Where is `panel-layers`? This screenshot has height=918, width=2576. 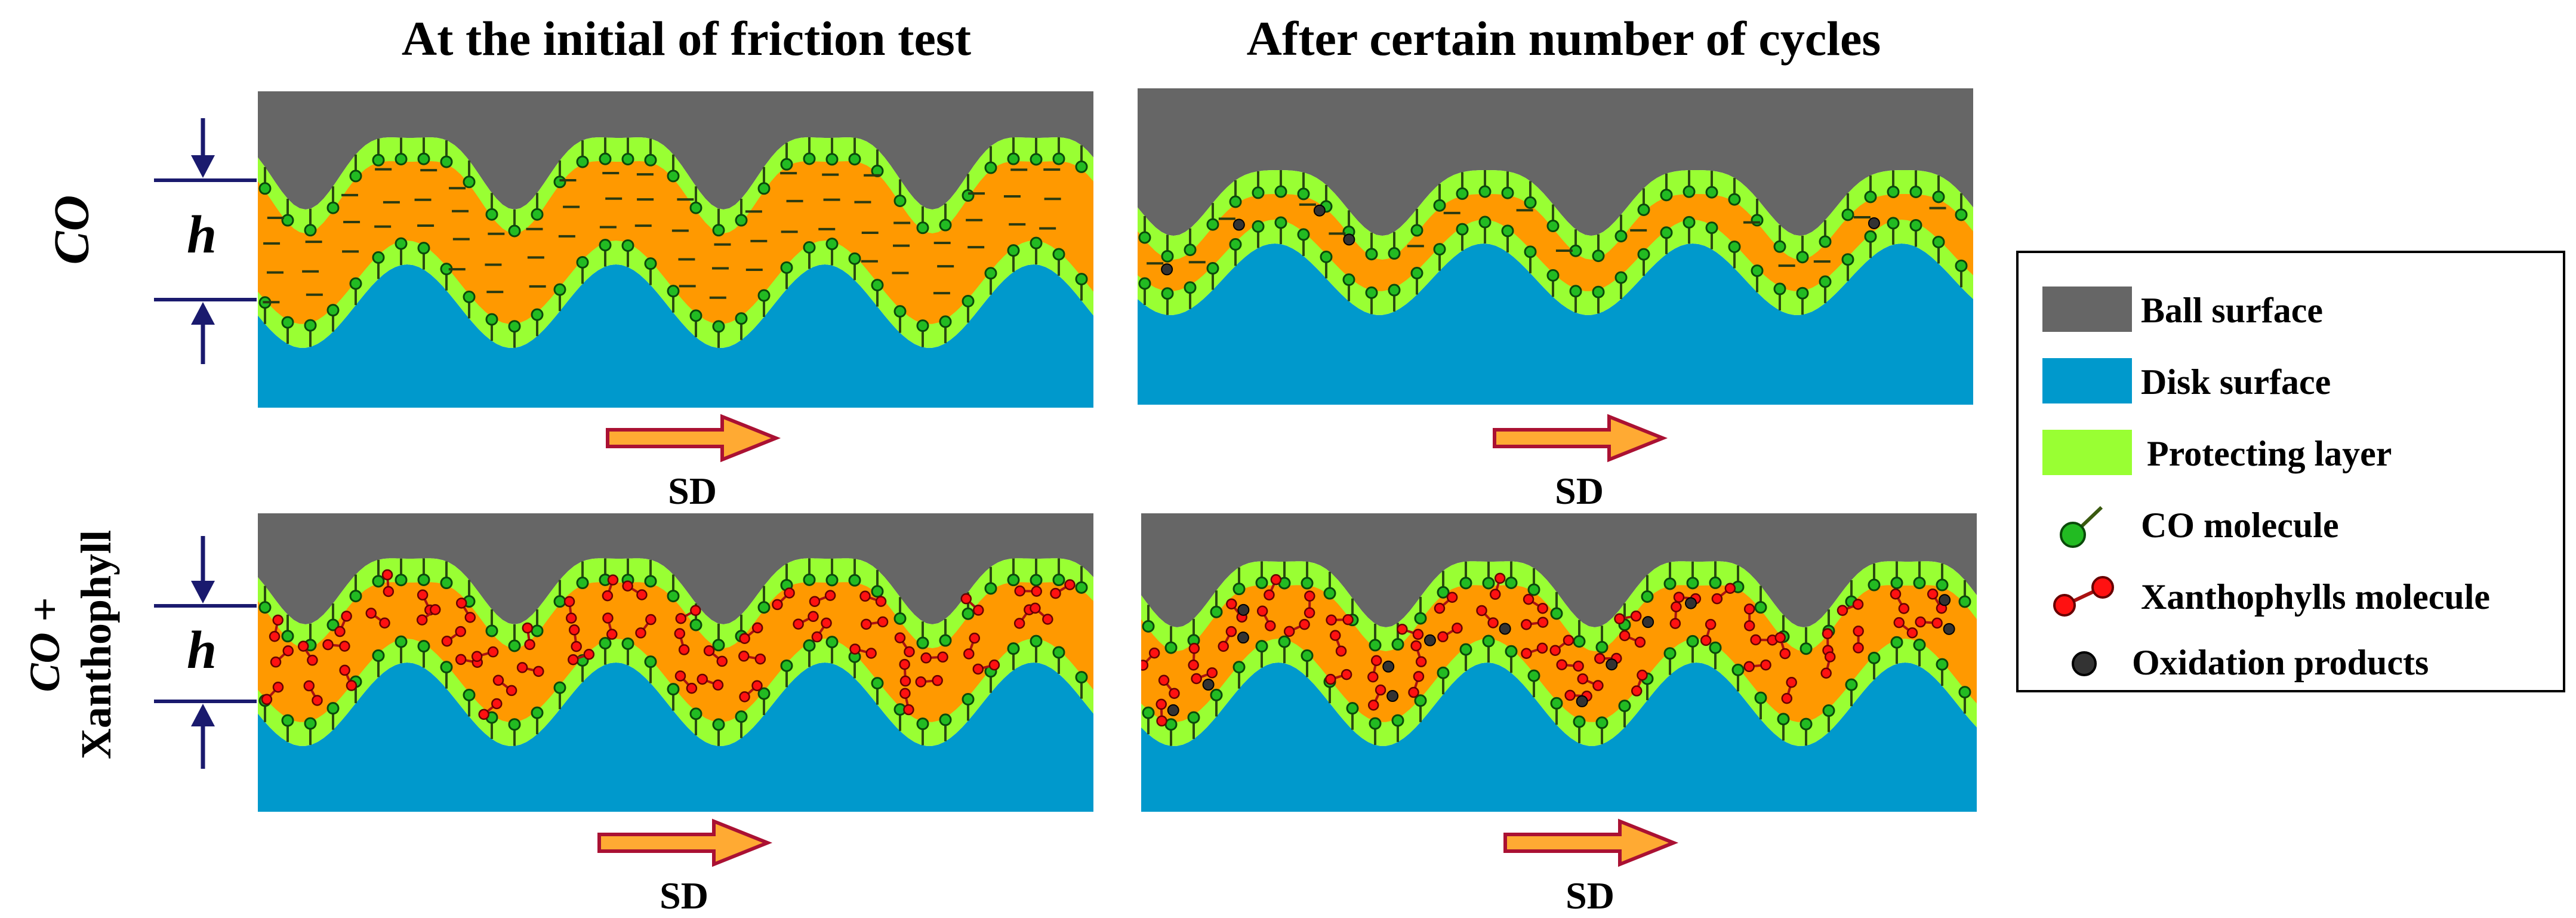
panel-layers is located at coordinates (675, 662).